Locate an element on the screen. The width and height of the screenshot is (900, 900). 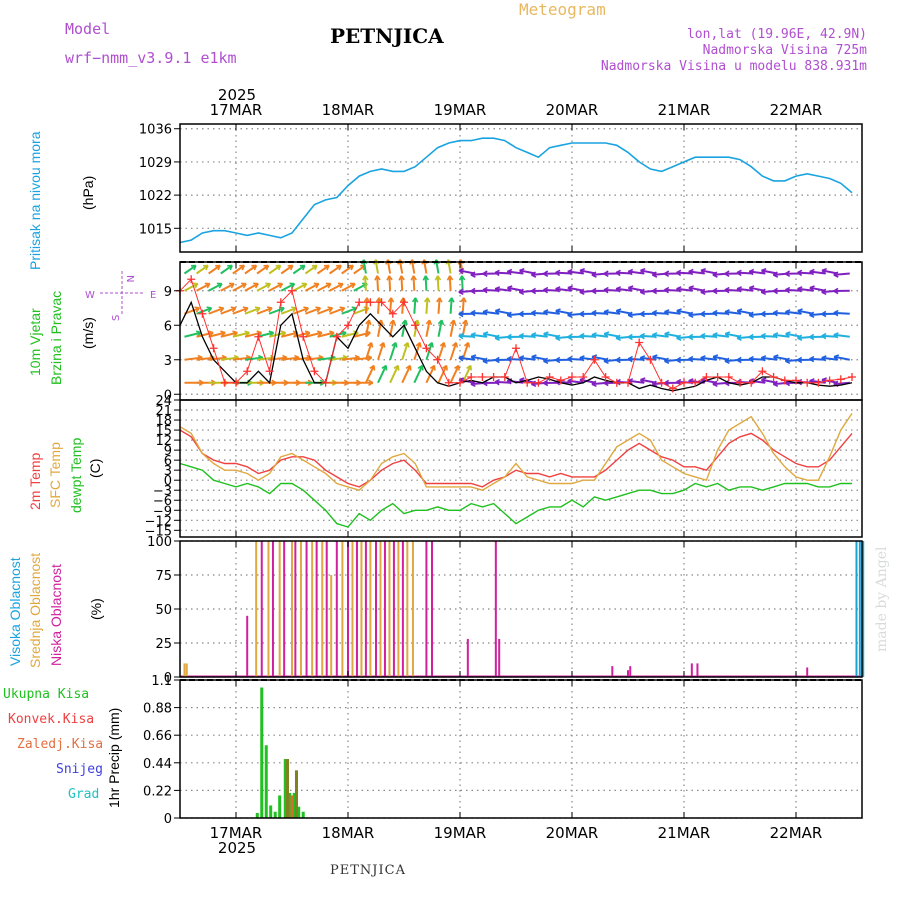
ytick-label: 9 is located at coordinates (168, 292).